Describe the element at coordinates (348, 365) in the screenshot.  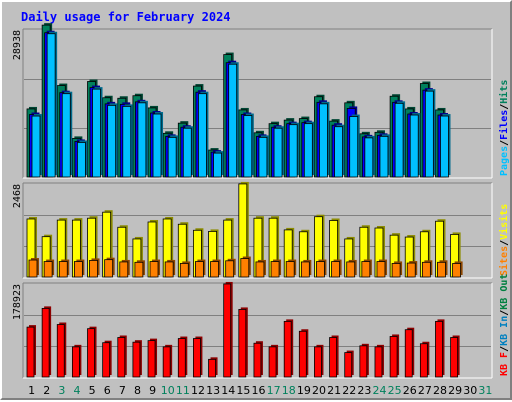
I see `bar-kb-kb-f-day22-face` at that location.